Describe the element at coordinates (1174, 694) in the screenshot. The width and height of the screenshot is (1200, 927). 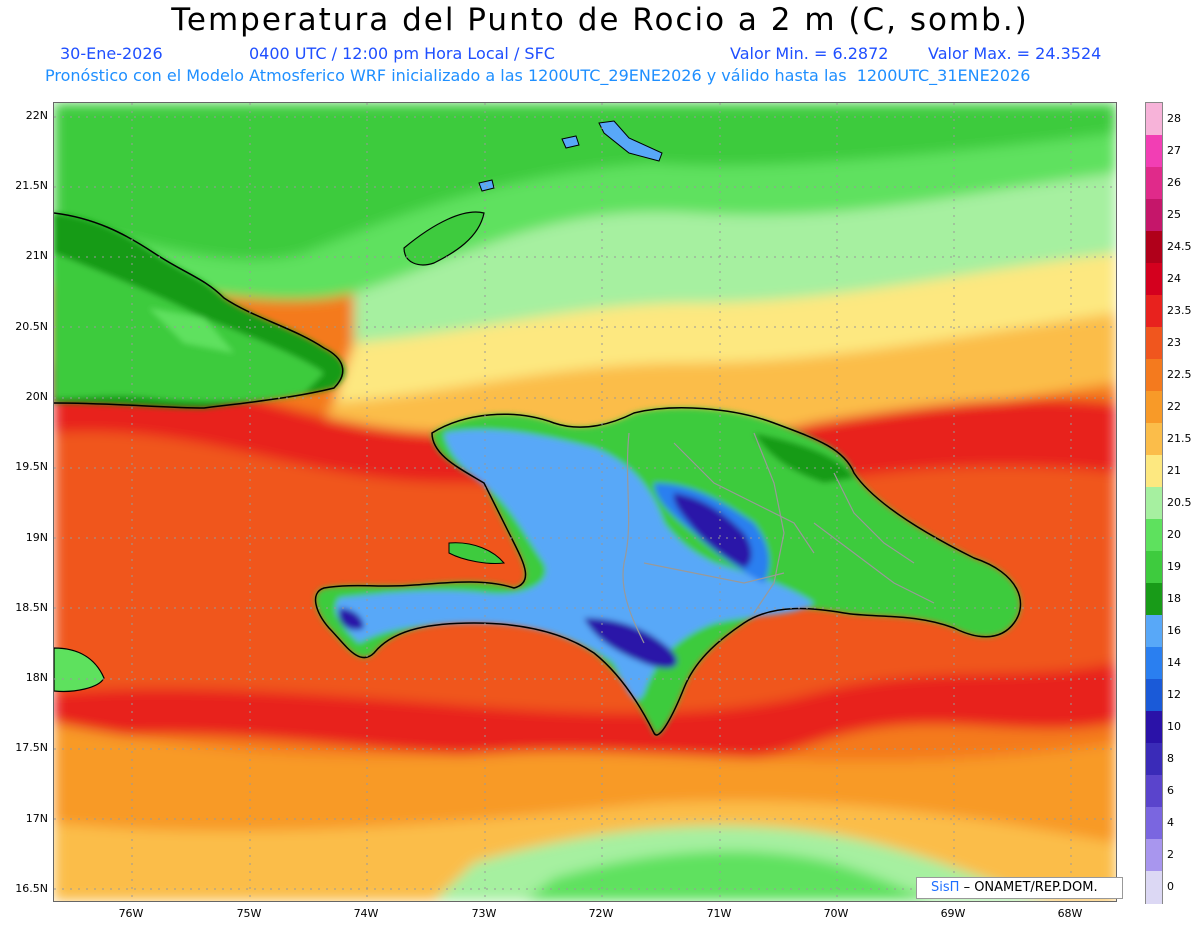
I see `colorbar-label: 12` at that location.